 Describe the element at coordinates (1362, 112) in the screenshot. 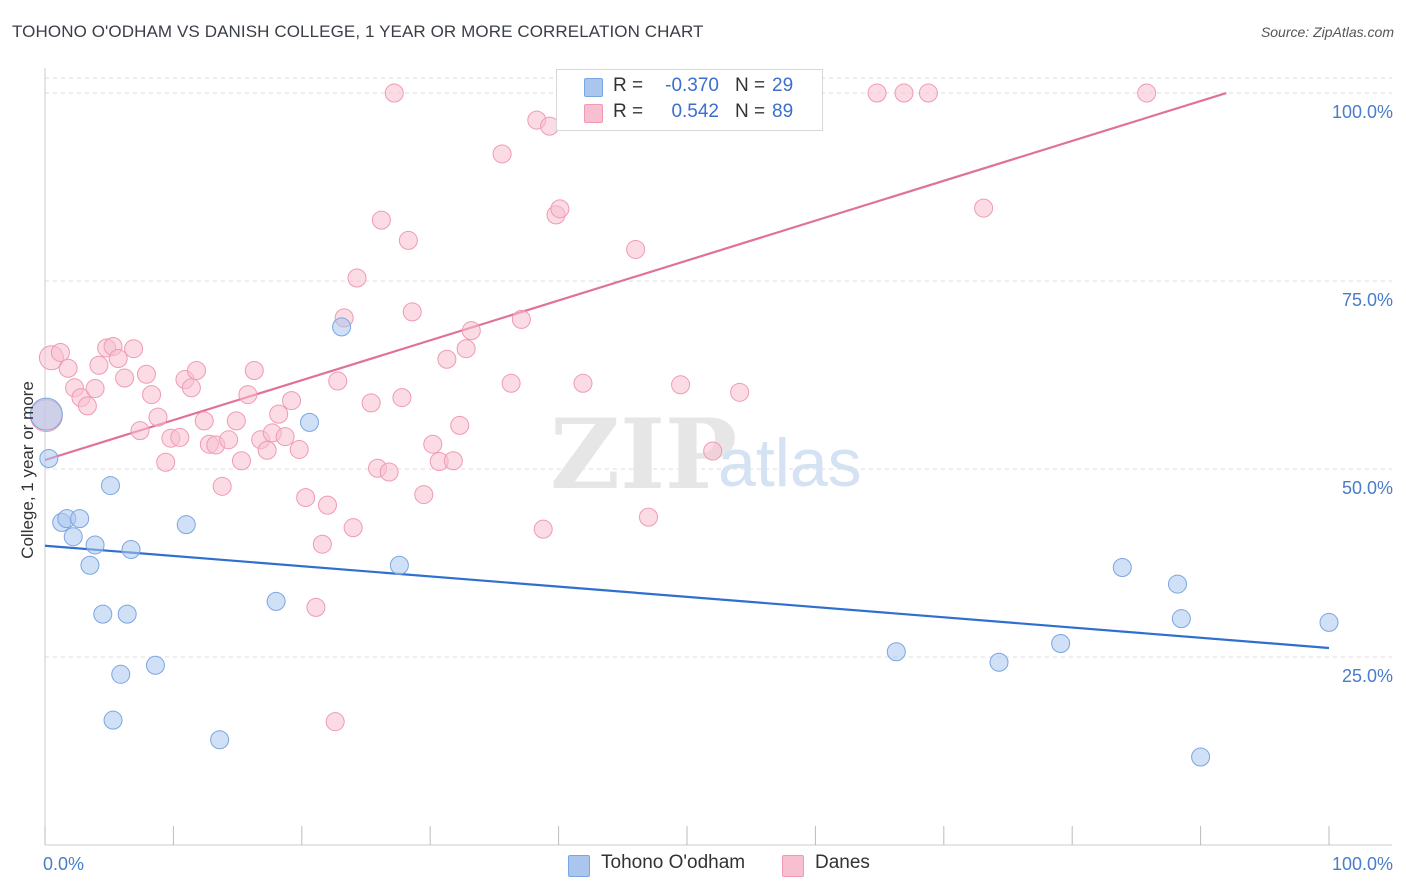

I see `y-tick-label: 100.0%` at that location.